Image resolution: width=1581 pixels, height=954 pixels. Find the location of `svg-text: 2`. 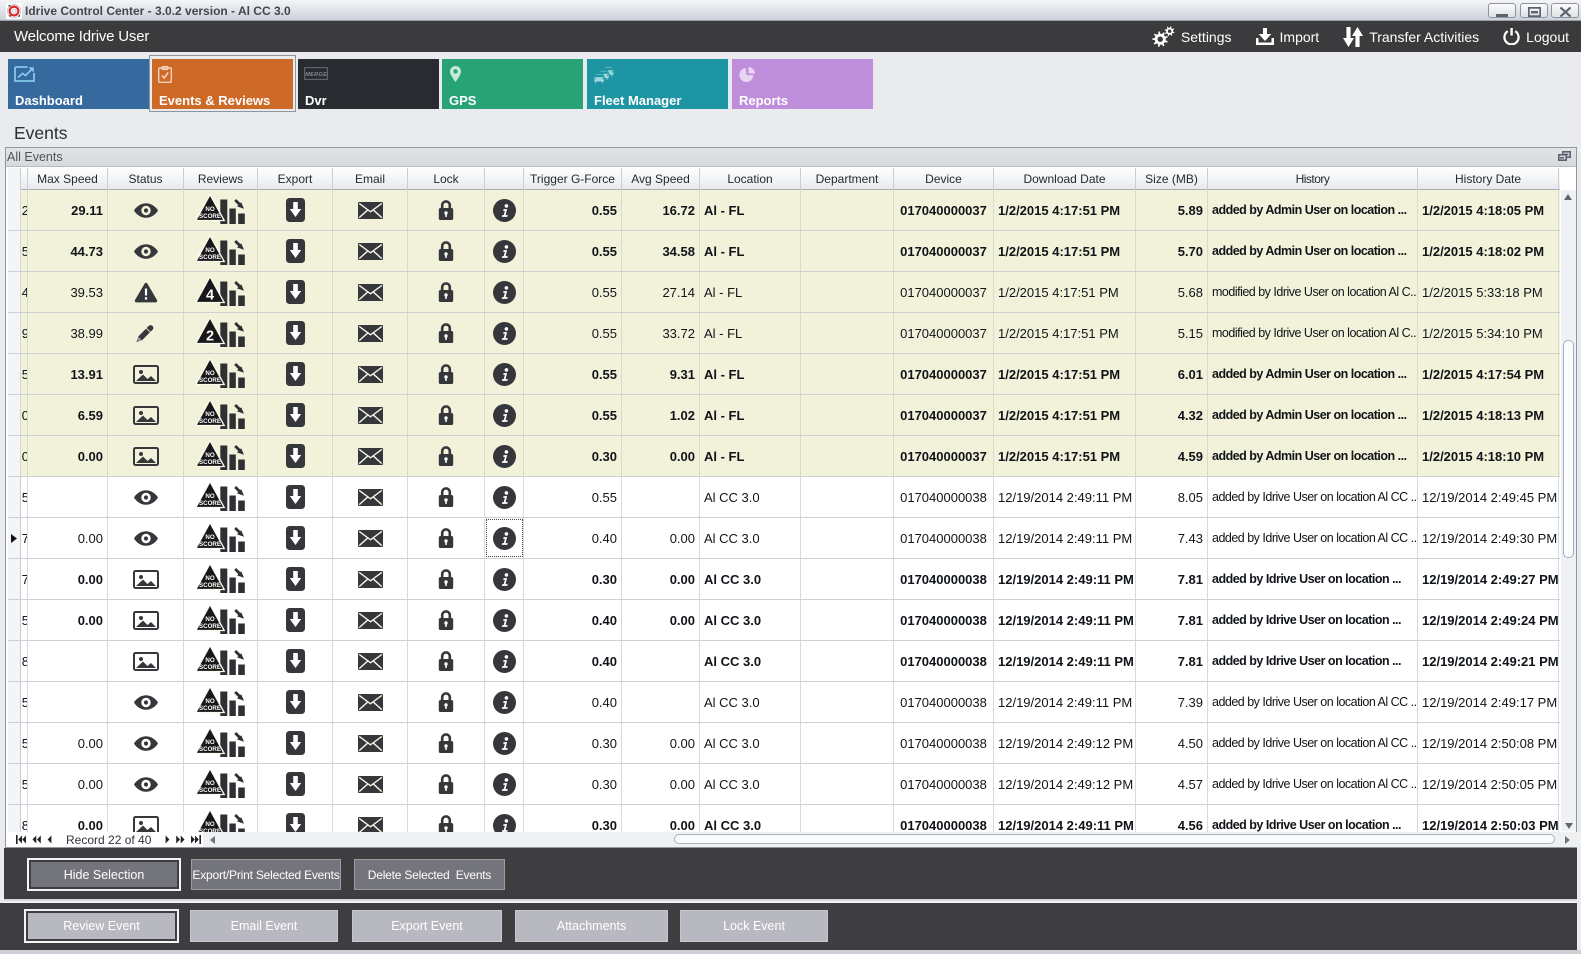

svg-text: 2 is located at coordinates (210, 337).